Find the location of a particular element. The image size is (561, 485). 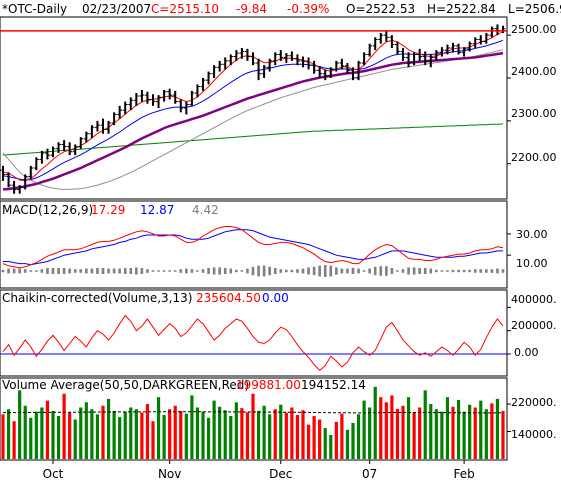

x-axis: Oct Nov Dec 07 Feb is located at coordinates (259, 470).